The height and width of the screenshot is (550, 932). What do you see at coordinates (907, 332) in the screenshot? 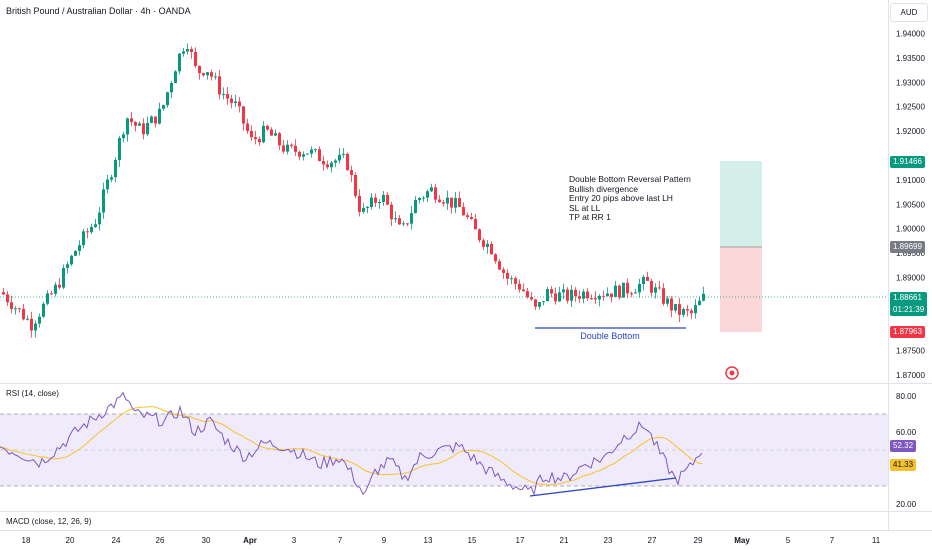
I see `stop-loss-price-tag: 1.87963` at bounding box center [907, 332].